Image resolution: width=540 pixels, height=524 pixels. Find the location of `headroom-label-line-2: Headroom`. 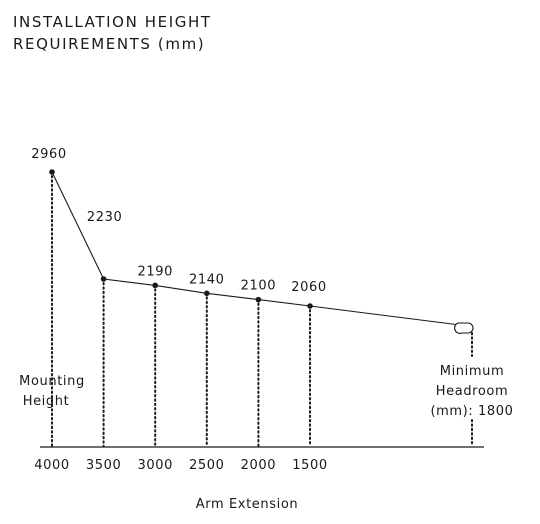

headroom-label-line-2: Headroom is located at coordinates (472, 391).